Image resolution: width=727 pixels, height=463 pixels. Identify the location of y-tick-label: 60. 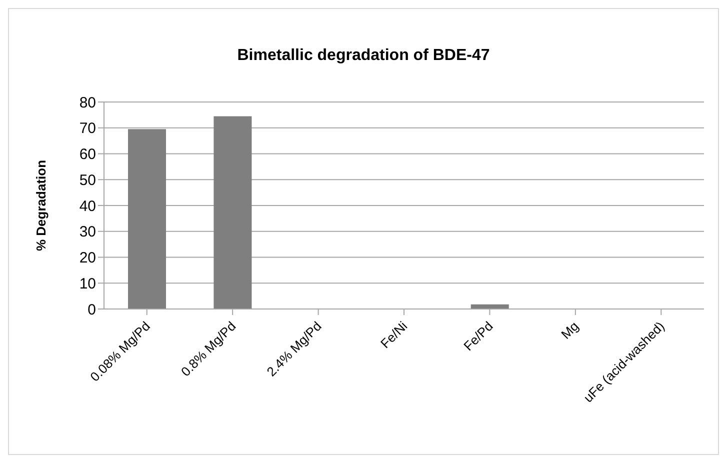
(87, 155).